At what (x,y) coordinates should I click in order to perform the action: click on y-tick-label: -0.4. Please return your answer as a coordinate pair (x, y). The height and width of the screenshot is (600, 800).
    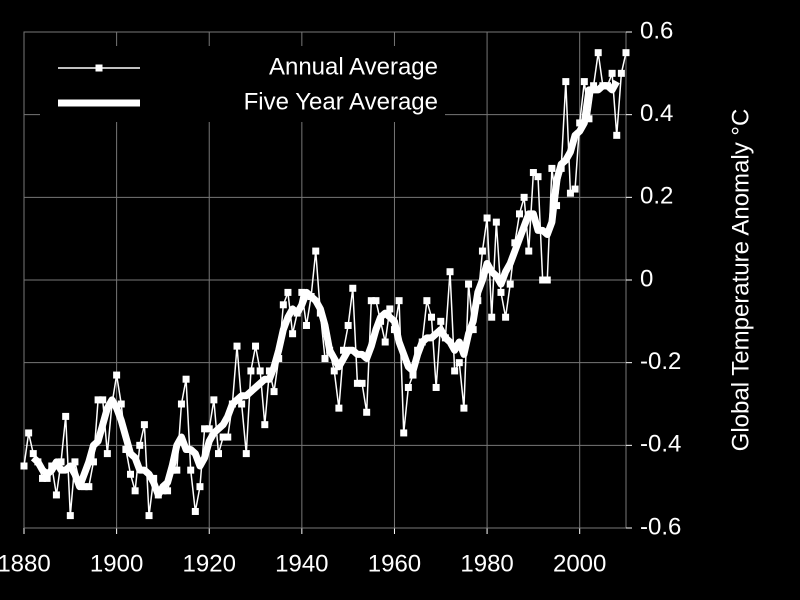
    Looking at the image, I should click on (660, 444).